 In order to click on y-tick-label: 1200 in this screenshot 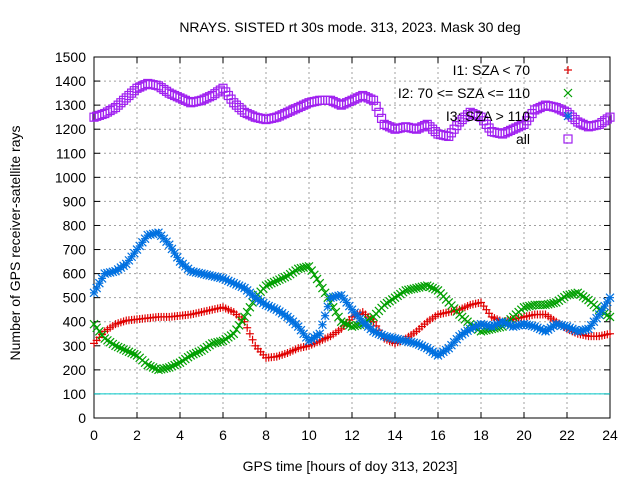, I will do `click(70, 129)`.